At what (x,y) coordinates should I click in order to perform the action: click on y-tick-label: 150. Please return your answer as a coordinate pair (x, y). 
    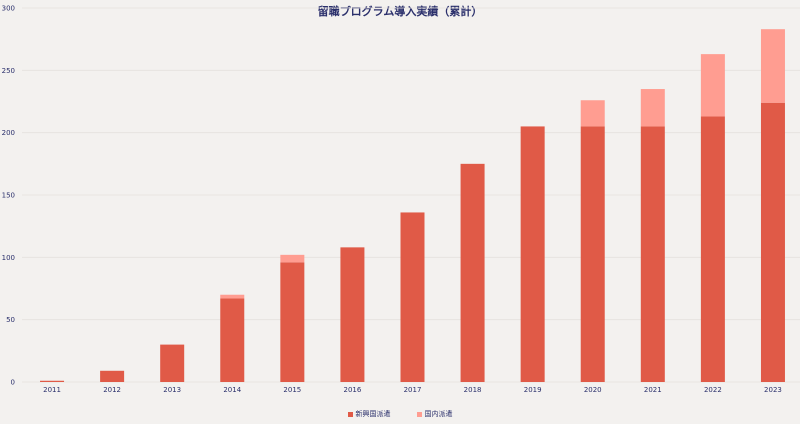
    Looking at the image, I should click on (8, 196).